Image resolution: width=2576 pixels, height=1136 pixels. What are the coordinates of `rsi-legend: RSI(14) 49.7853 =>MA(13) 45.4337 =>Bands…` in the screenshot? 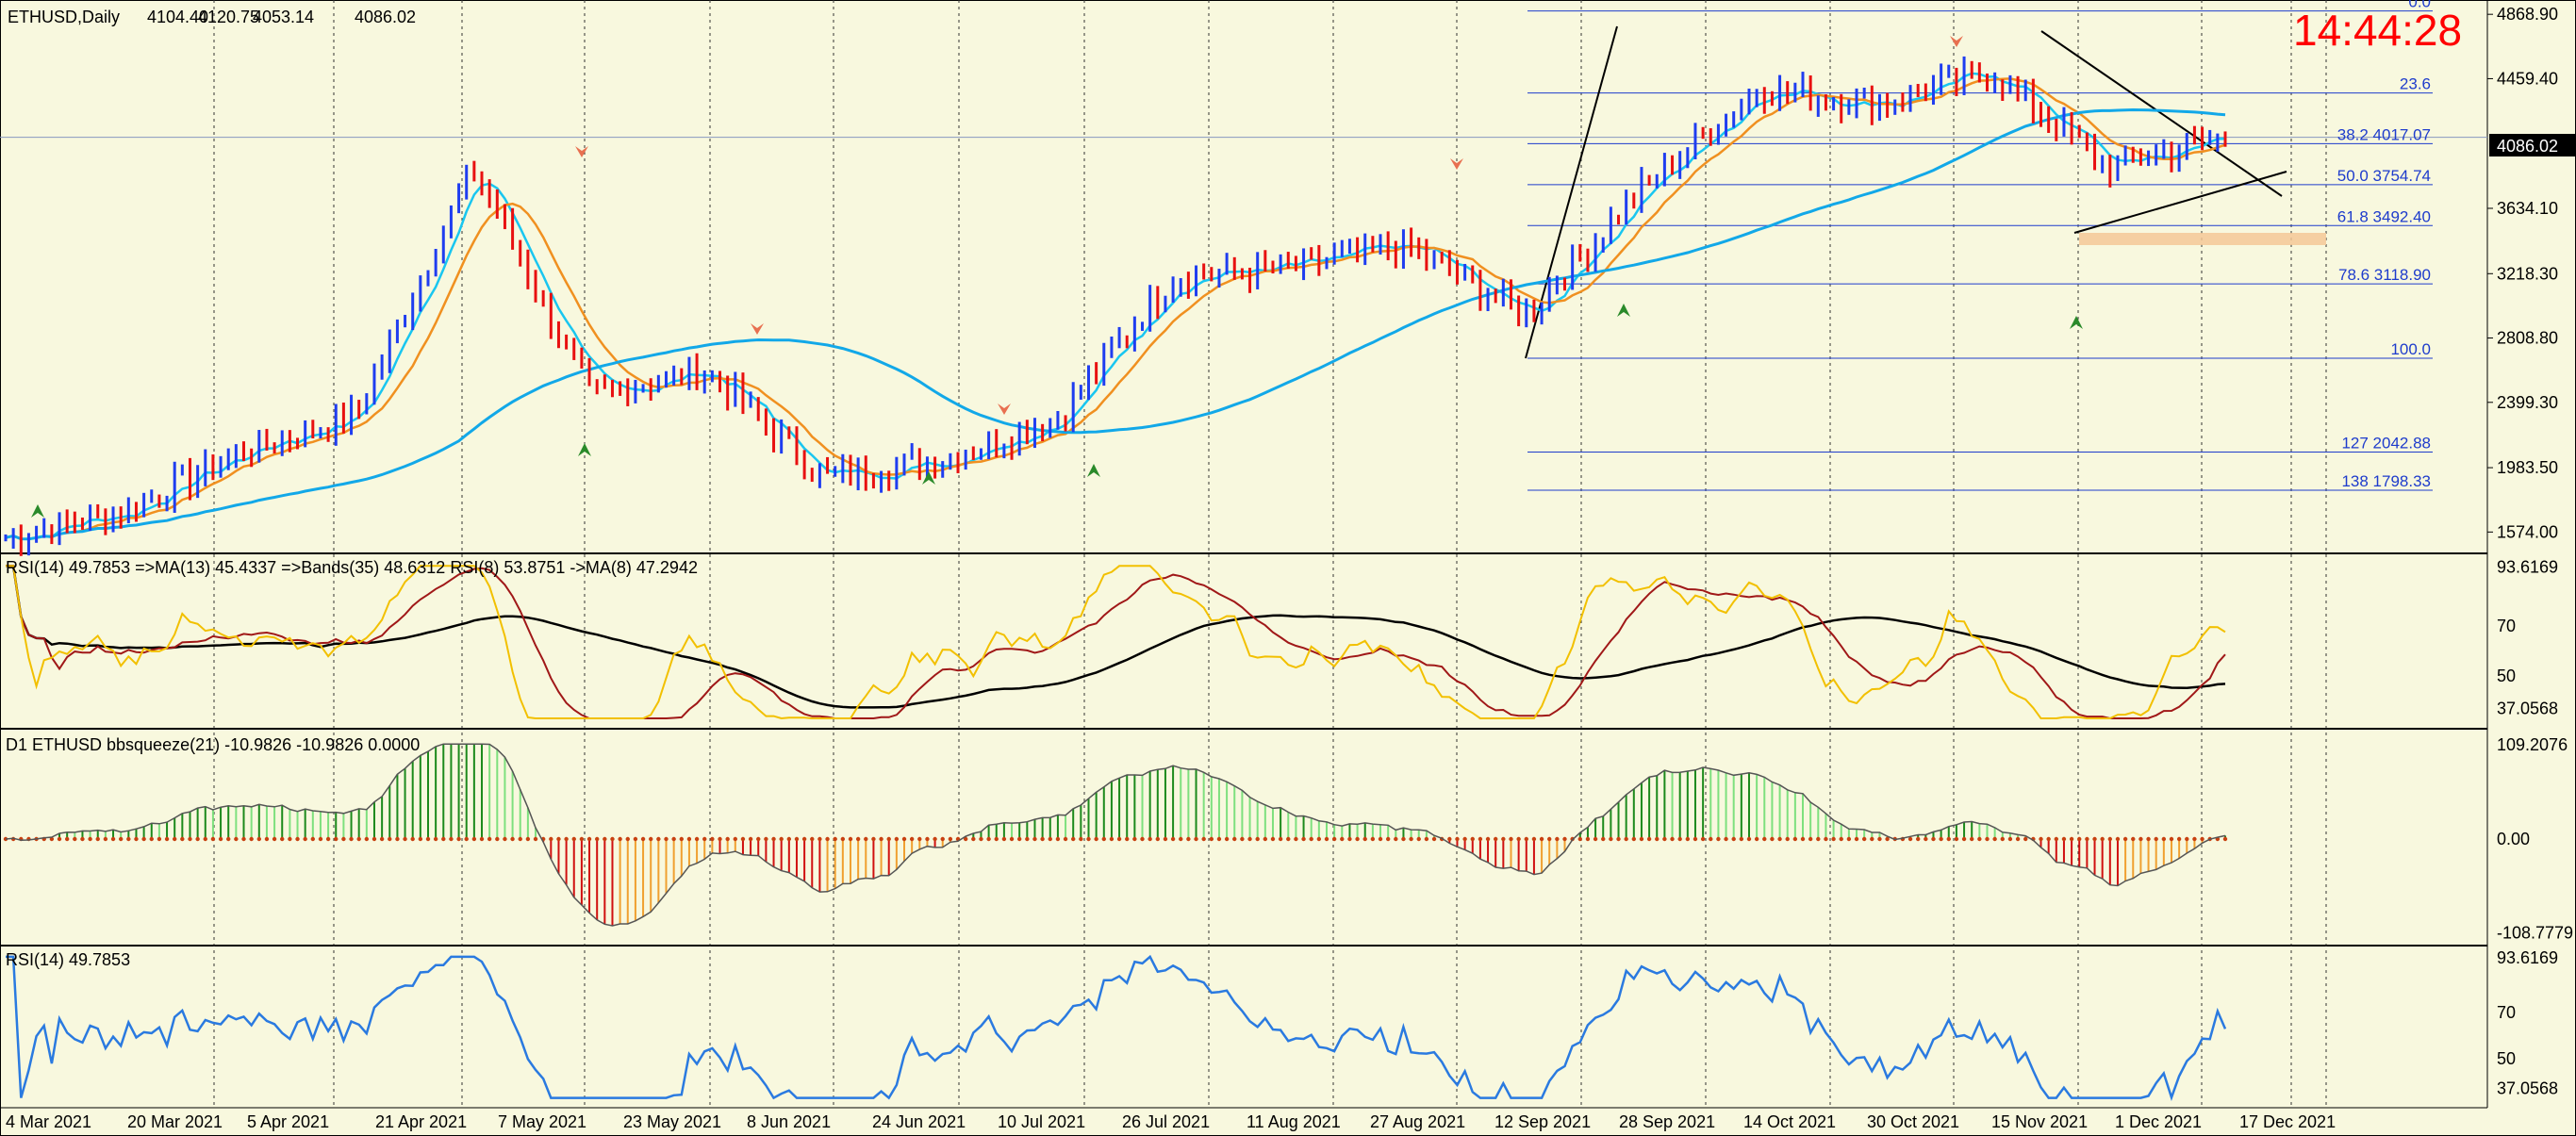 It's located at (352, 567).